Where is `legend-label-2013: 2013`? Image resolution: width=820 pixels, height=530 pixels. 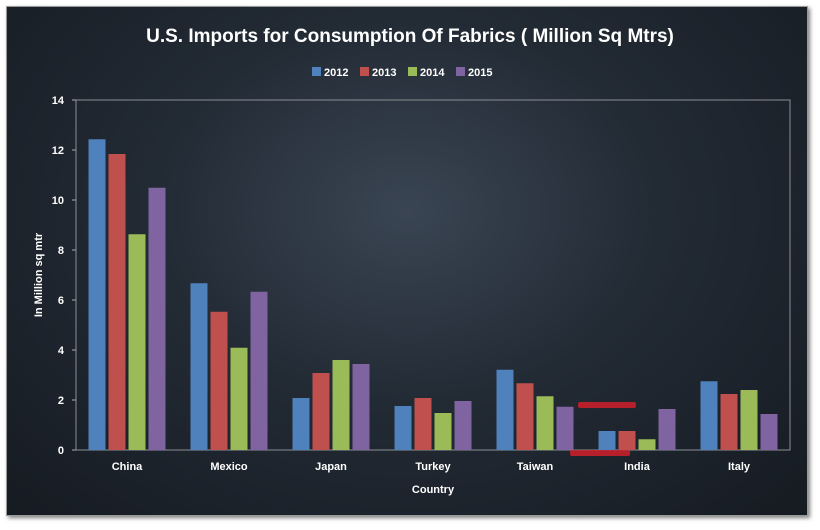 legend-label-2013: 2013 is located at coordinates (384, 73).